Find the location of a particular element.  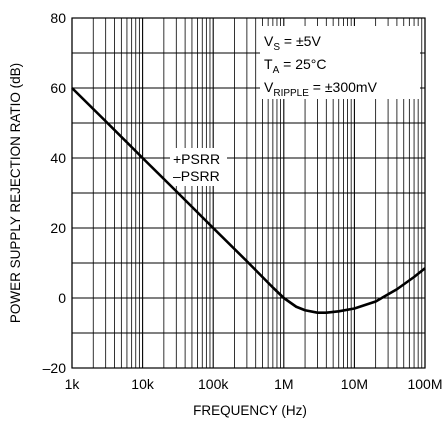

condition-ta-sub: A is located at coordinates (276, 70).